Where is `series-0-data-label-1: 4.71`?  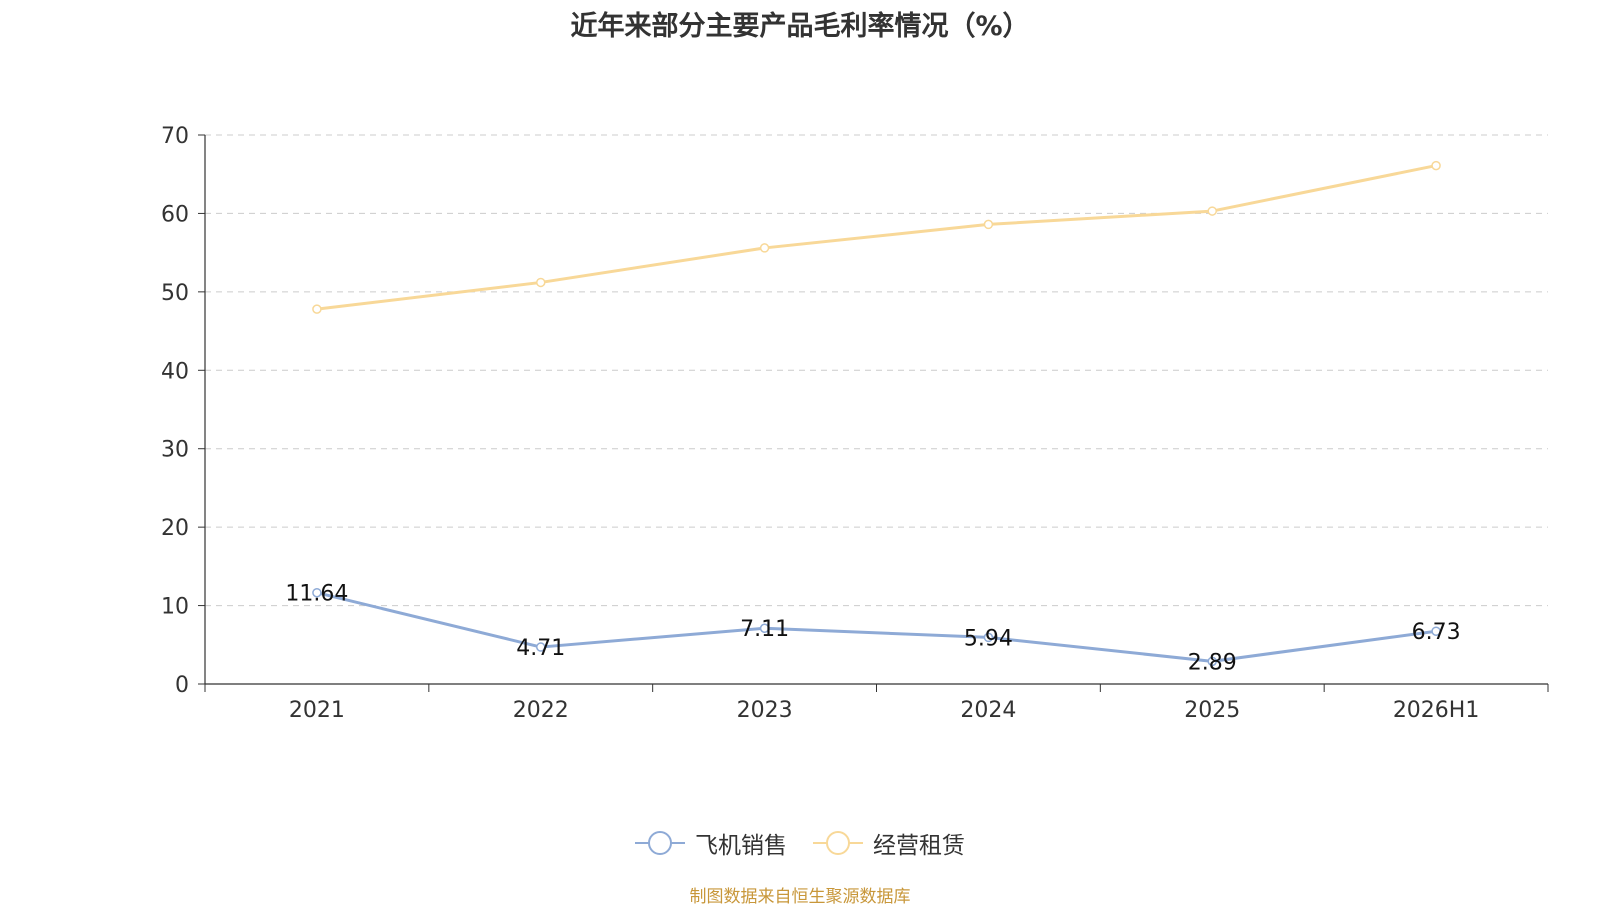 series-0-data-label-1: 4.71 is located at coordinates (540, 648).